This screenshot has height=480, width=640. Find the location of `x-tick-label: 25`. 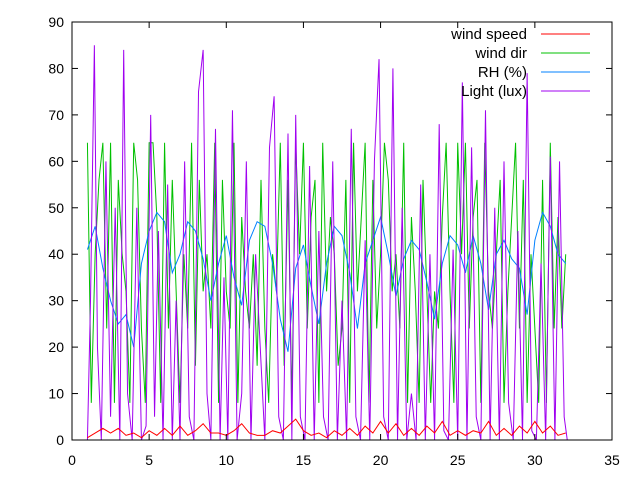

x-tick-label: 25 is located at coordinates (458, 460).